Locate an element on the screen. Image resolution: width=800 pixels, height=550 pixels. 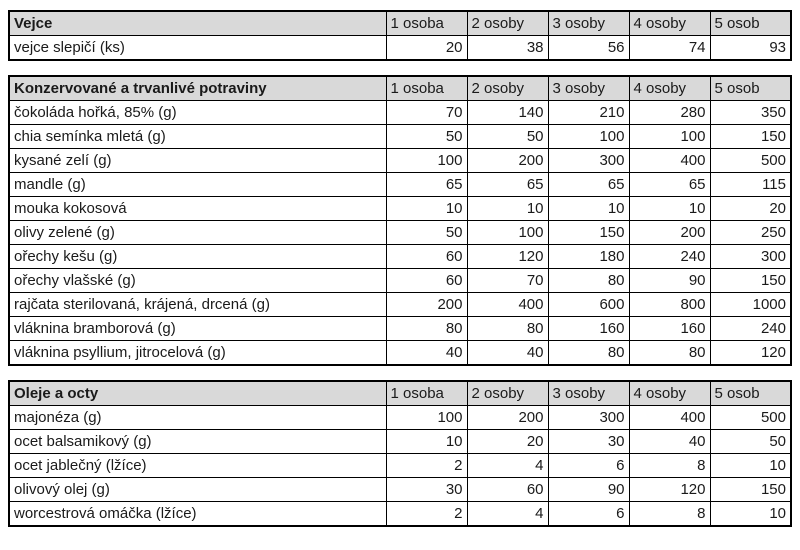
table-header-row: Vejce 1 osoba 2 osoby 3 osoby 4 osoby 5 osob is located at coordinates (400, 23).